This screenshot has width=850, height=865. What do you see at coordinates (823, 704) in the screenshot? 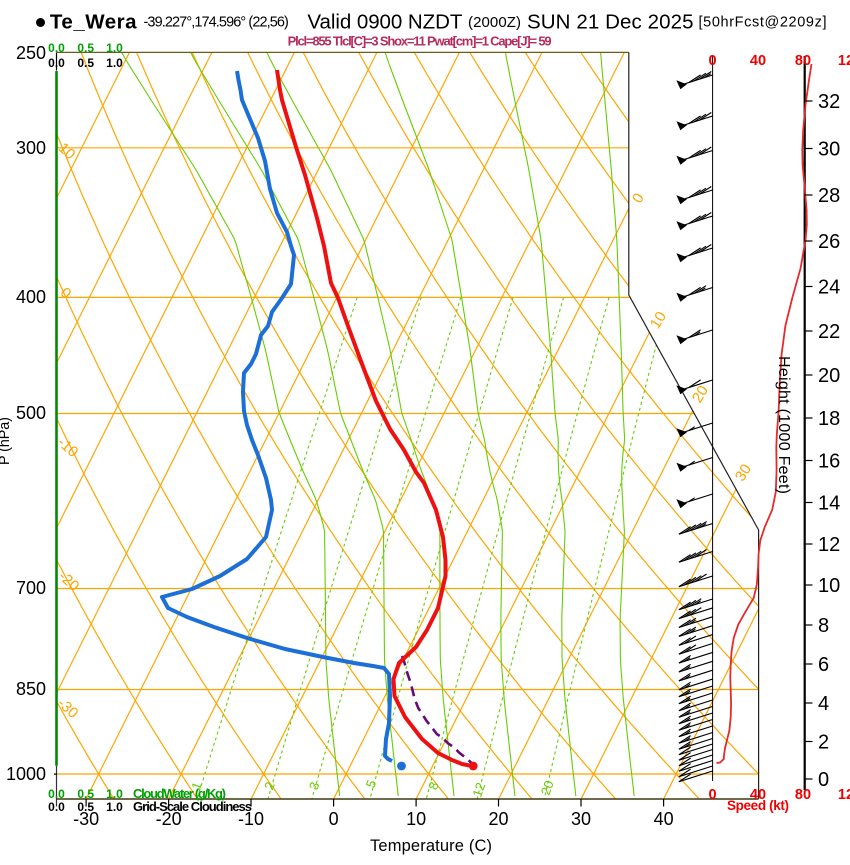
I see `svg-text: 4` at bounding box center [823, 704].